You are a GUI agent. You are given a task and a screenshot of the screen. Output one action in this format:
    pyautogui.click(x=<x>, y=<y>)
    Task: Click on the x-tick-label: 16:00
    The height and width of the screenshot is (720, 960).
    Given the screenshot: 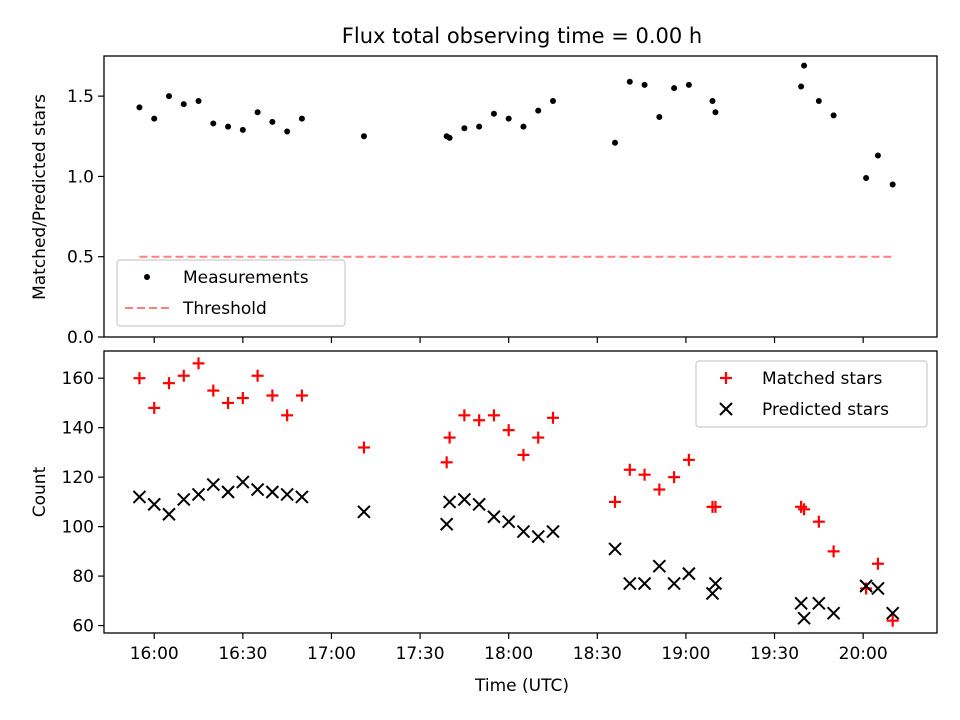 What is the action you would take?
    pyautogui.click(x=154, y=654)
    